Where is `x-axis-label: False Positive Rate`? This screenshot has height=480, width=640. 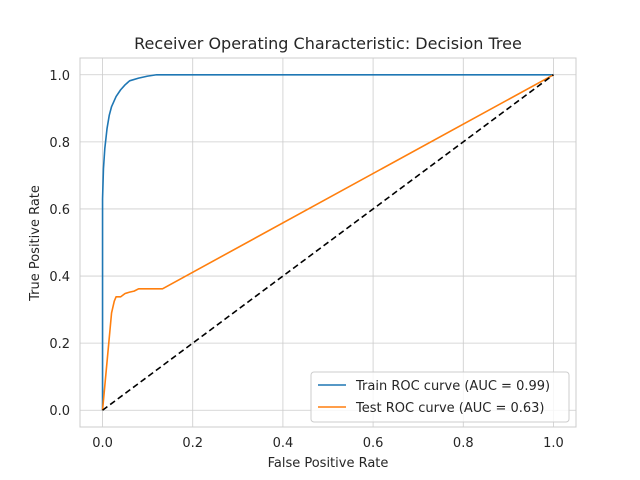 x-axis-label: False Positive Rate is located at coordinates (328, 463).